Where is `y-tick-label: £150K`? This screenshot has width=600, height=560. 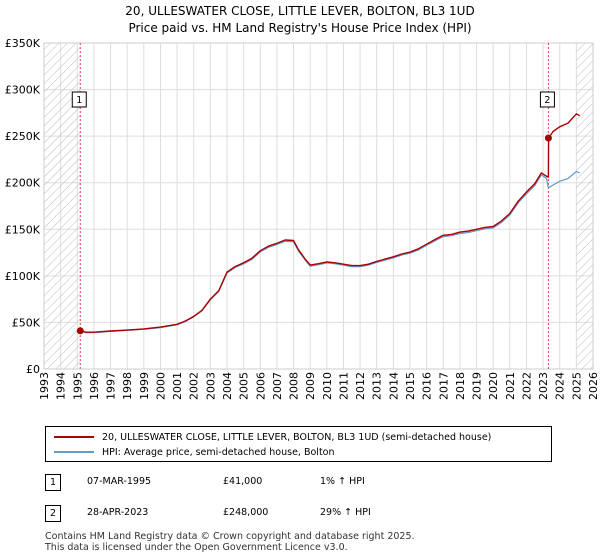
y-tick-label: £150K is located at coordinates (23, 229).